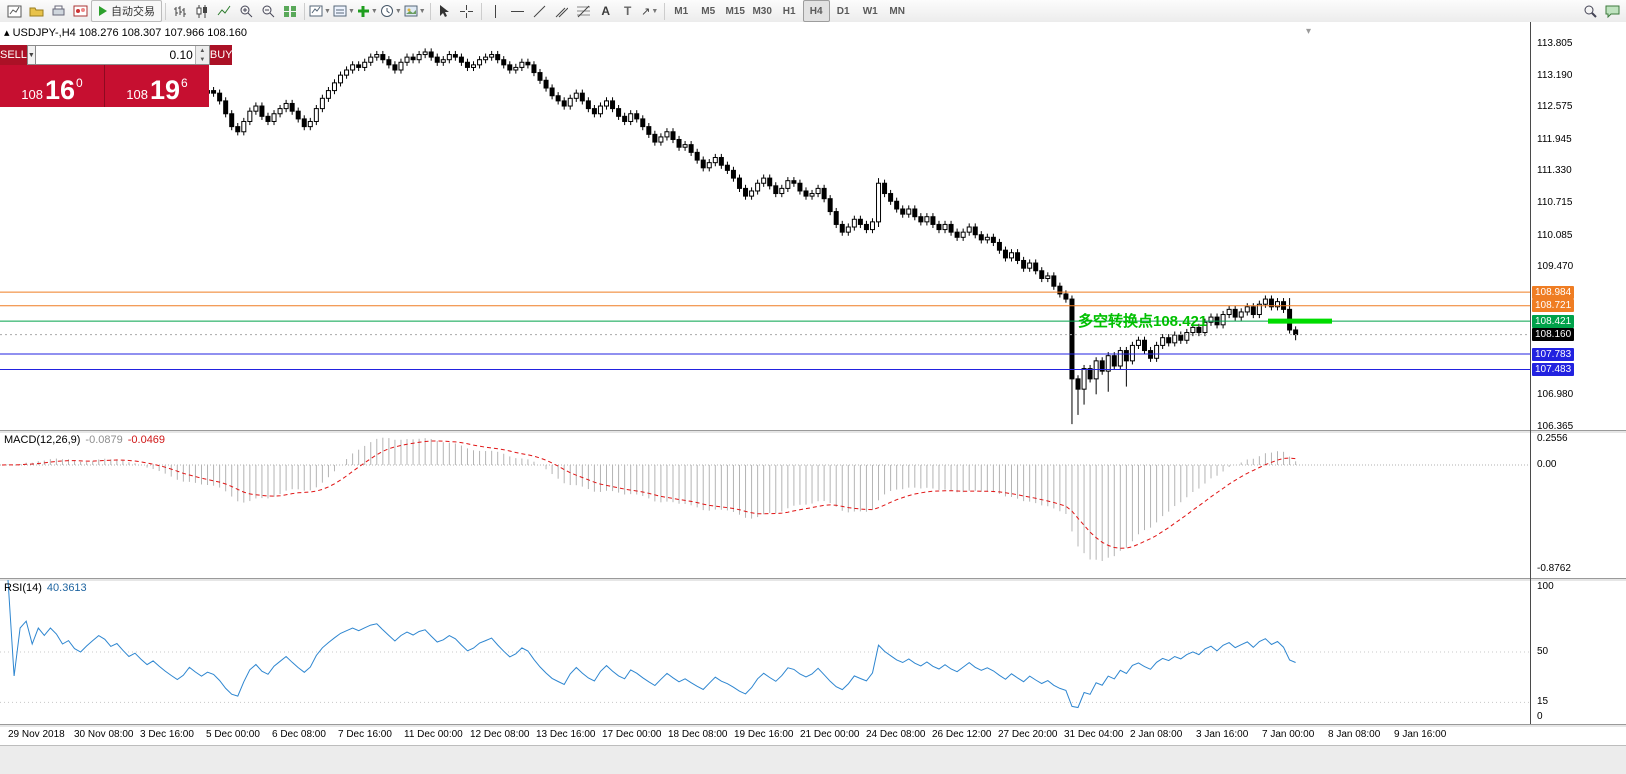 Image resolution: width=1626 pixels, height=774 pixels. What do you see at coordinates (1156, 734) in the screenshot?
I see `time-axis-label: 2 Jan 08:00` at bounding box center [1156, 734].